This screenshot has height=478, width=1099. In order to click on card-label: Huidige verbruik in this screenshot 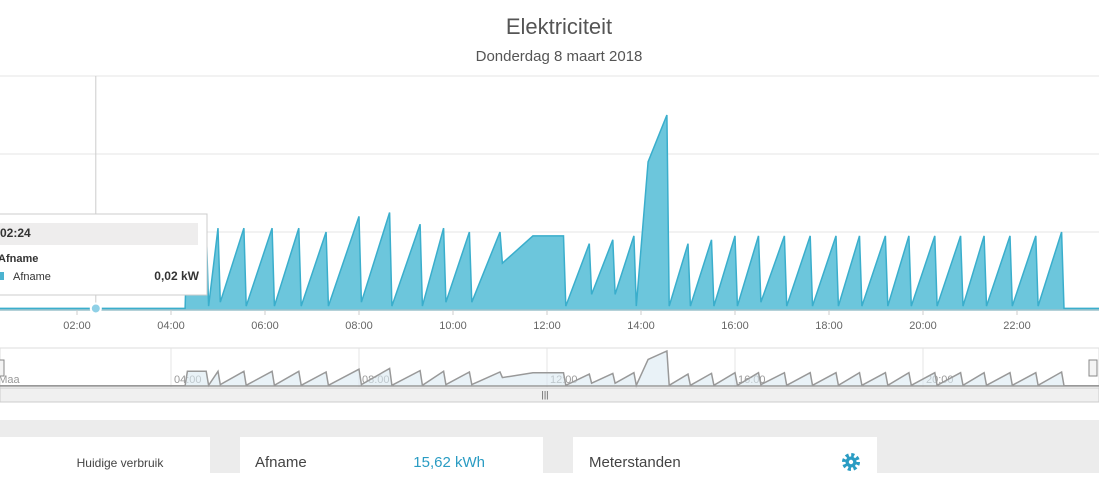, I will do `click(121, 463)`.